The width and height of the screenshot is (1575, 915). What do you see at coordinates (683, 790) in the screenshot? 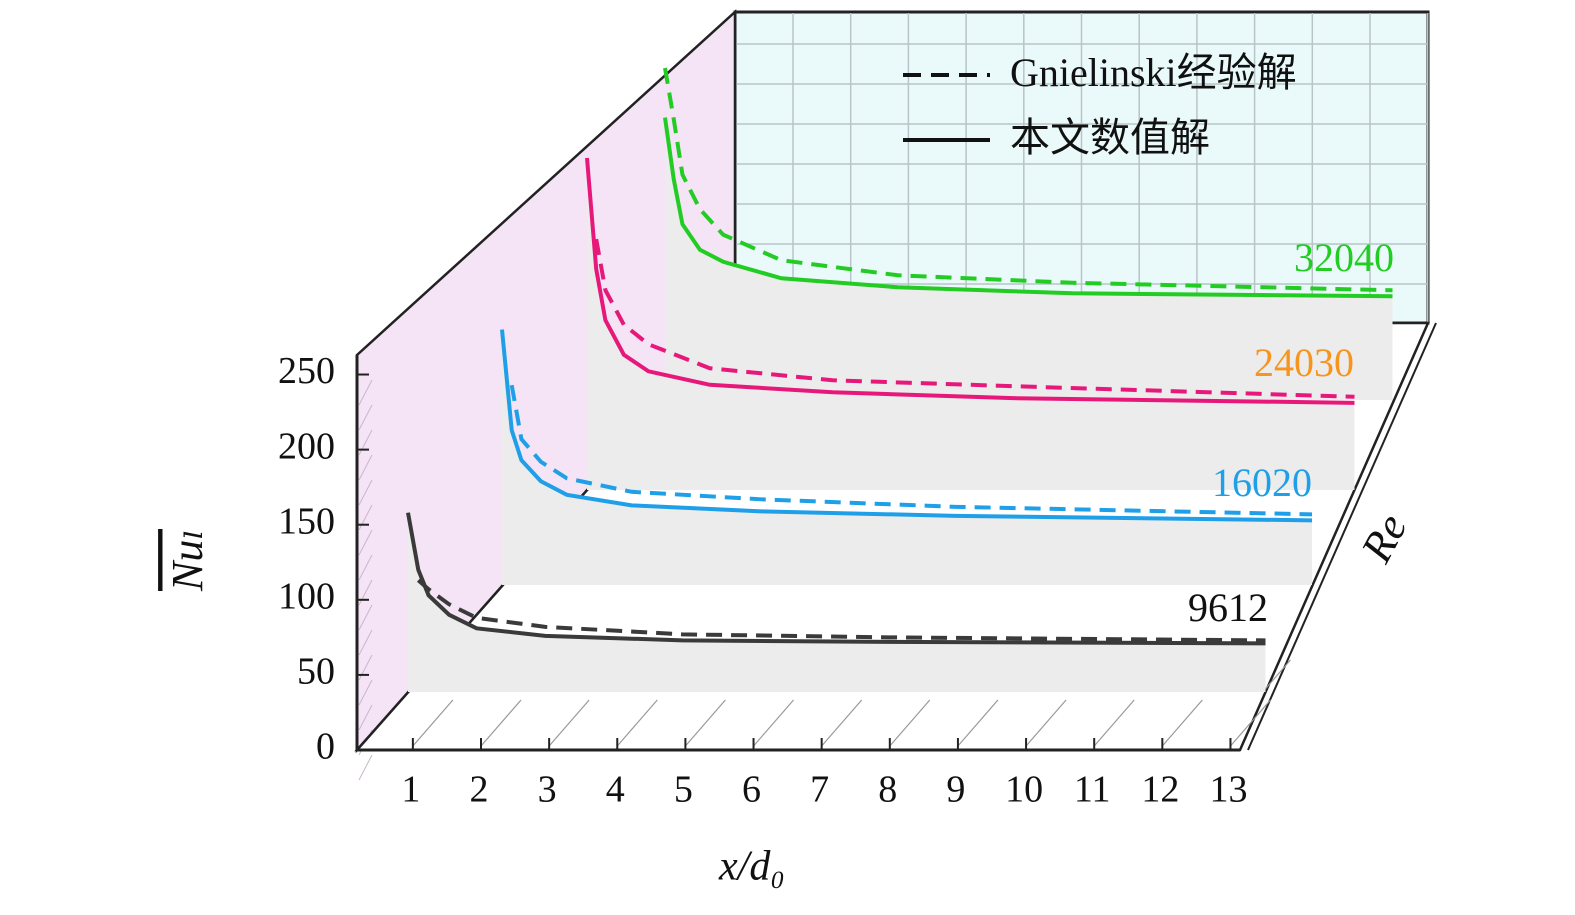
I see `x-tick-label: 5` at bounding box center [683, 790].